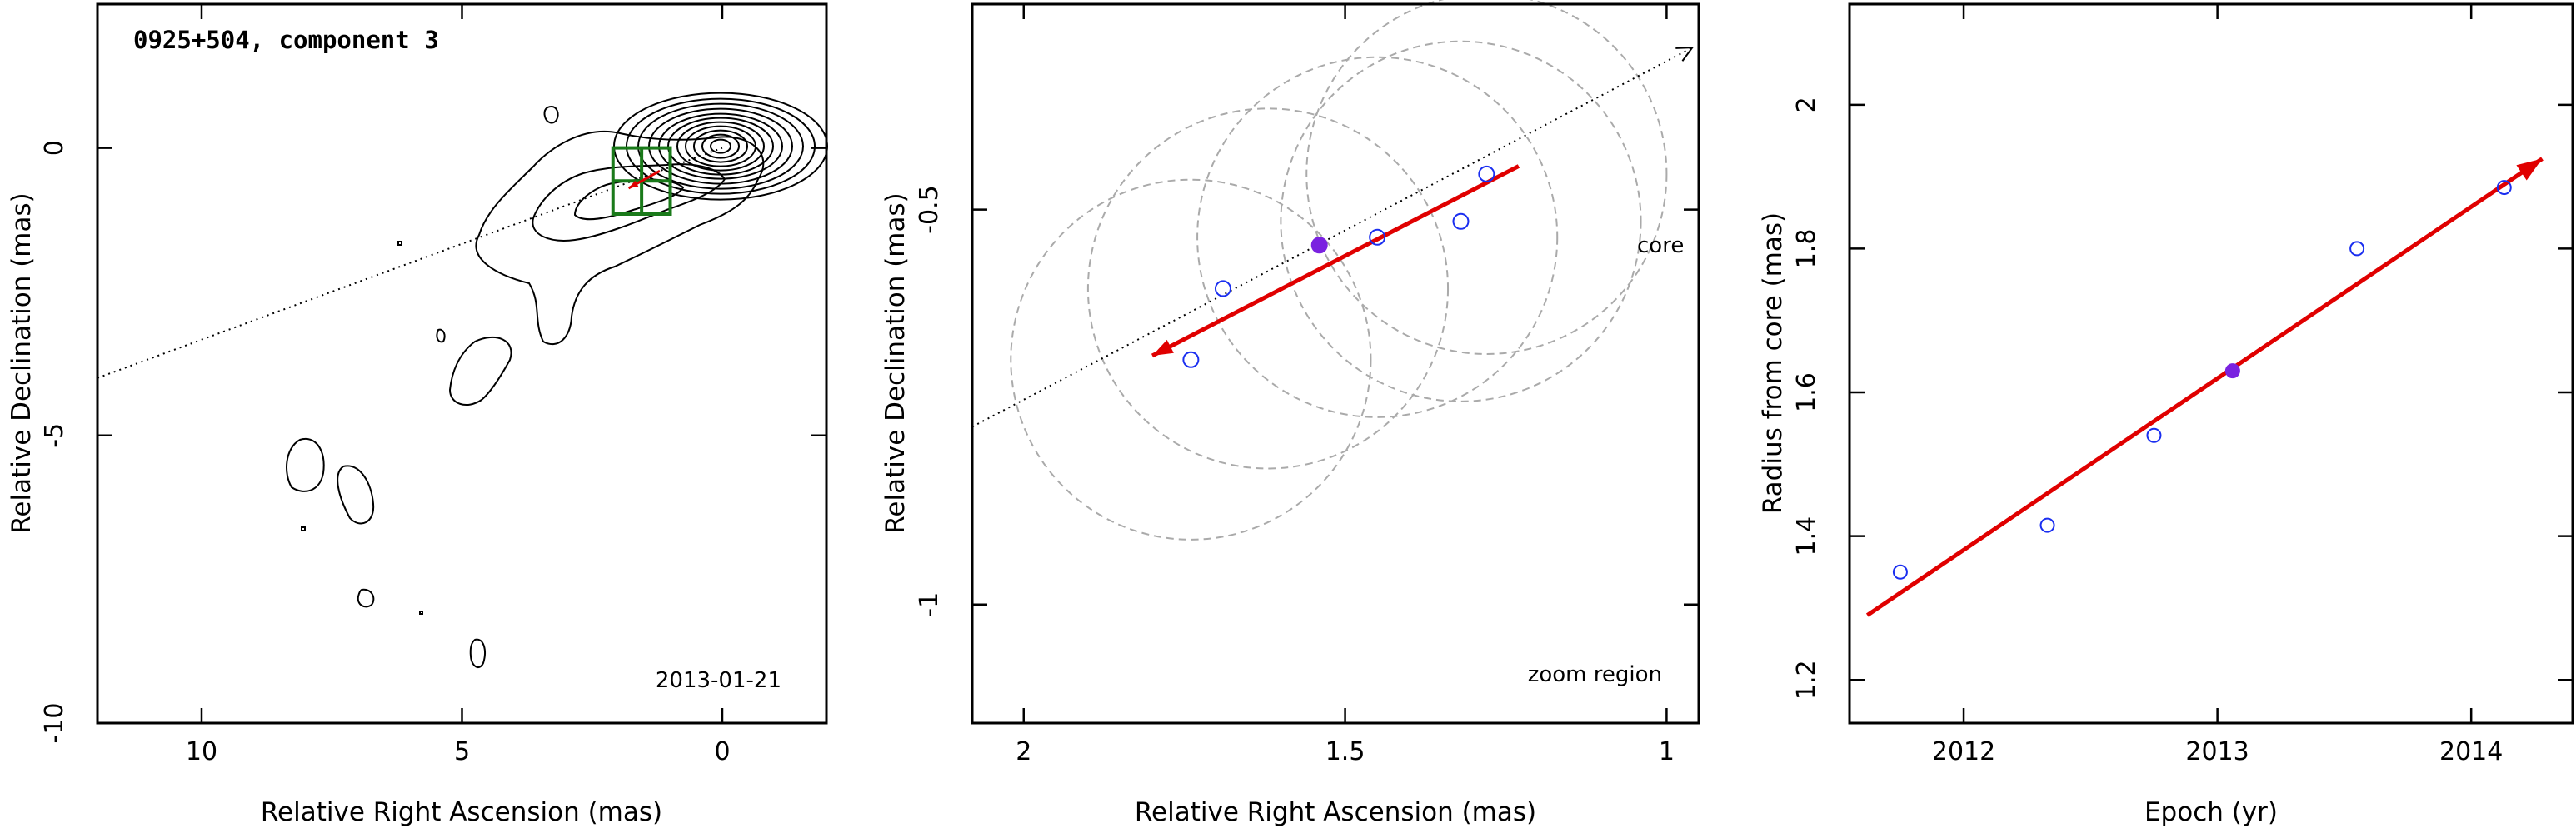  I want to click on panel3-xtick-label: 2014, so click(2471, 751).